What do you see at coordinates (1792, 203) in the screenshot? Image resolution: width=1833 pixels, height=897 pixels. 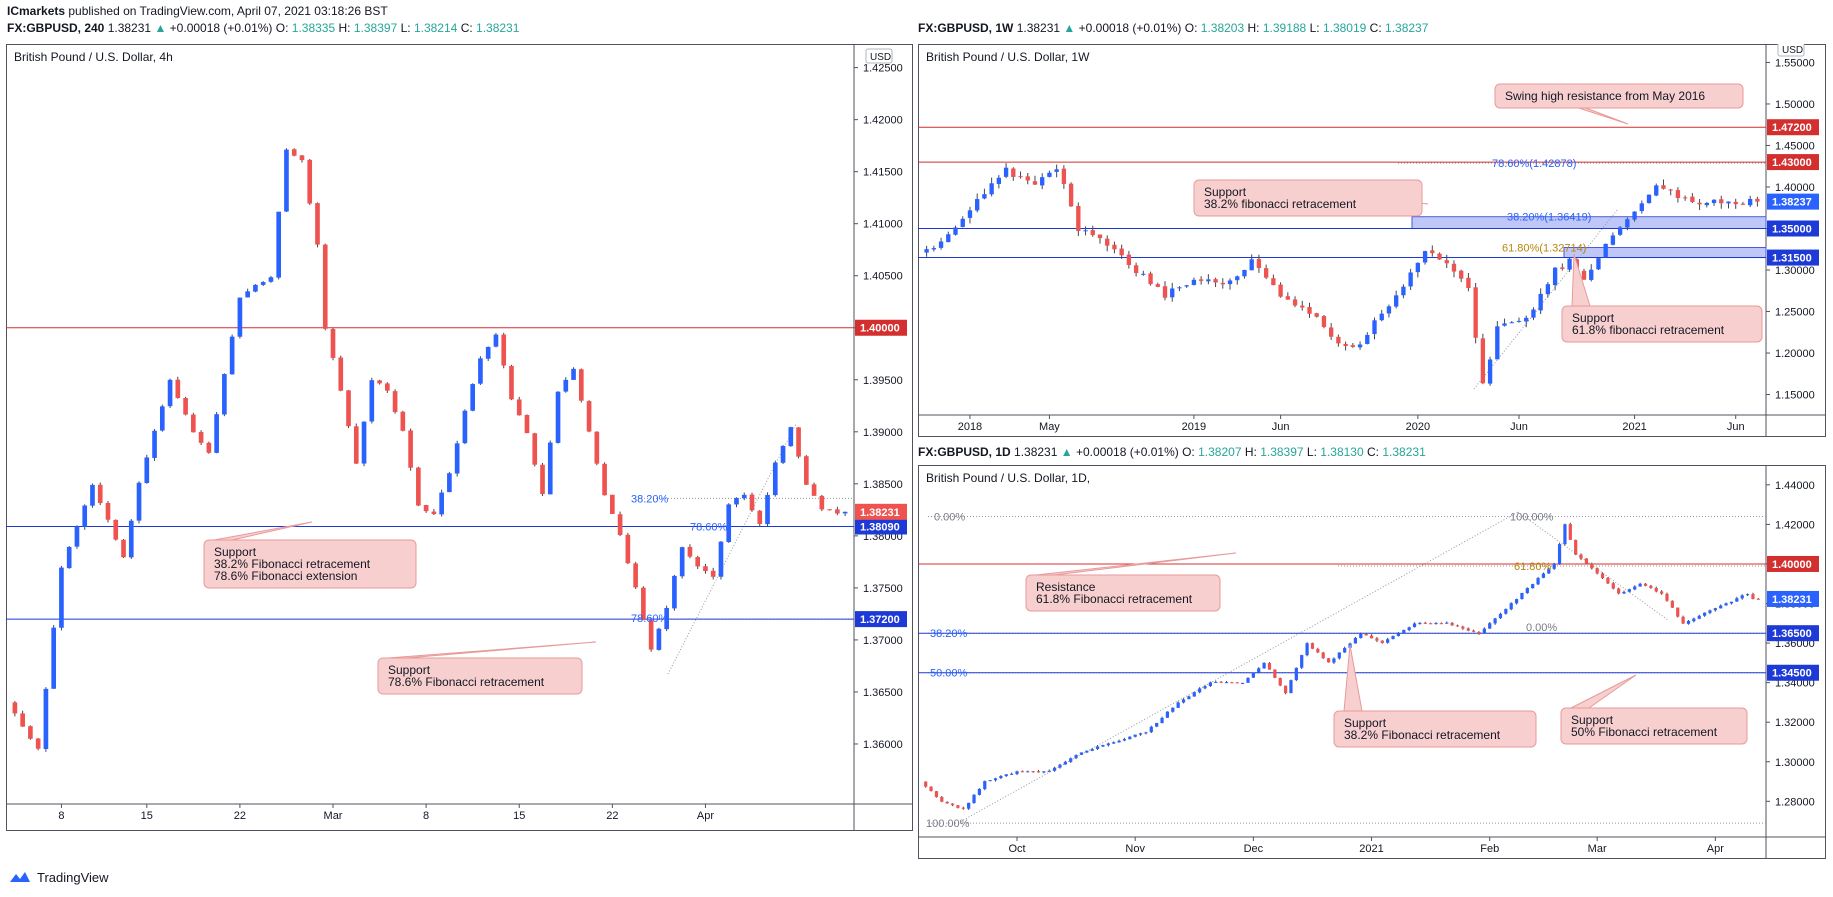 I see `last-price-badge-text: 1.38237` at bounding box center [1792, 203].